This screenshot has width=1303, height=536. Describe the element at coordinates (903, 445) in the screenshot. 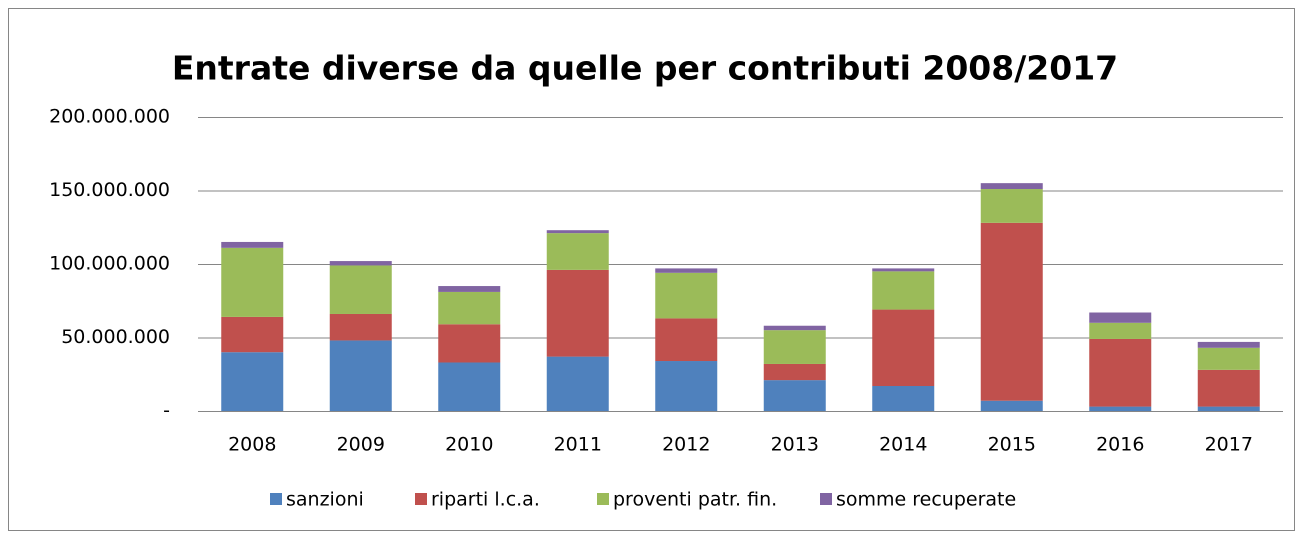

I see `x-tick-label: 2014` at that location.